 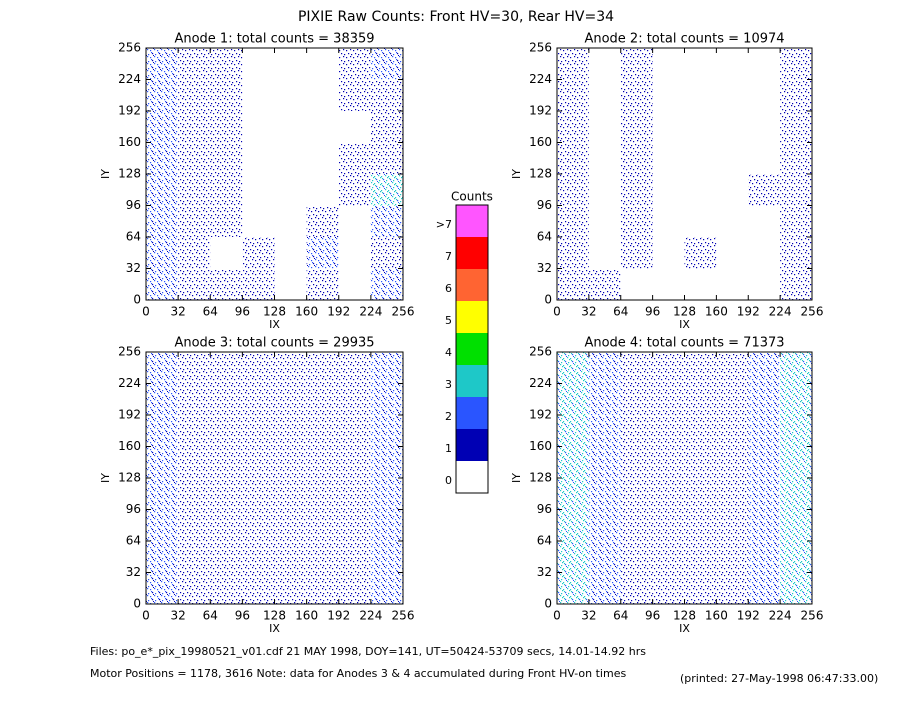 What do you see at coordinates (684, 39) in the screenshot?
I see `panel-title: Anode 2: total counts = 10974` at bounding box center [684, 39].